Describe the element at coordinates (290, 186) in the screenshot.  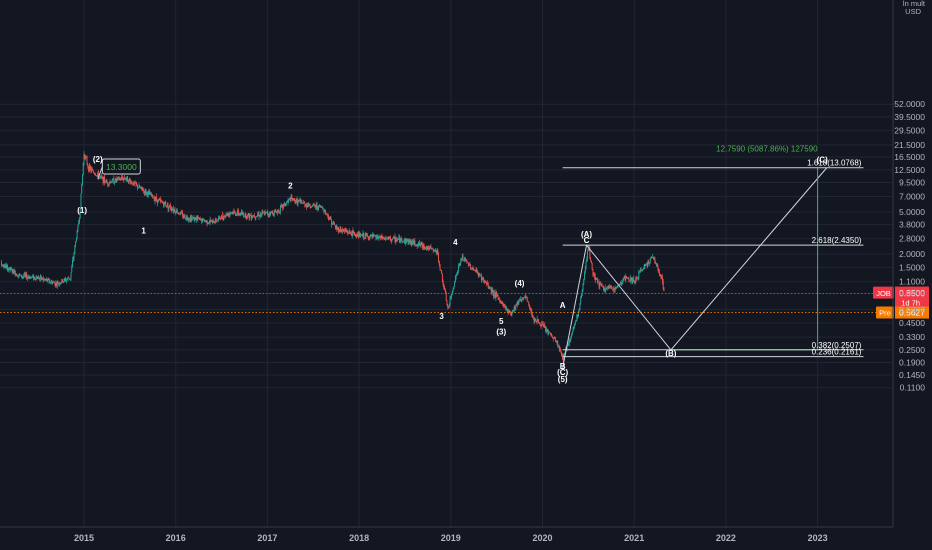
I see `wave-label: 2` at that location.